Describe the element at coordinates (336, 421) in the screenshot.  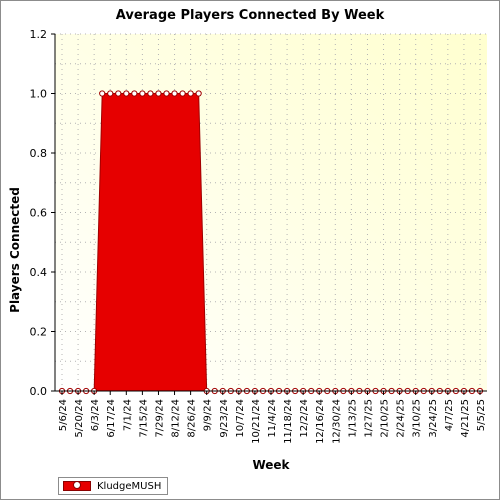
I see `x-tick-label: 12/30/24` at that location.